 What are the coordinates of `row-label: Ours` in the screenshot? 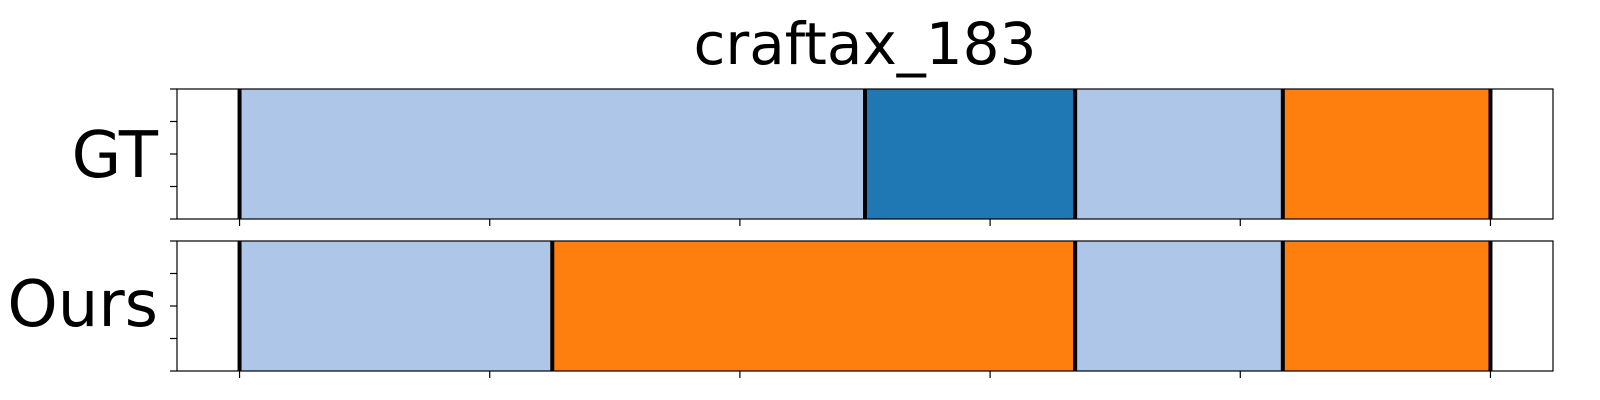 It's located at (82, 305).